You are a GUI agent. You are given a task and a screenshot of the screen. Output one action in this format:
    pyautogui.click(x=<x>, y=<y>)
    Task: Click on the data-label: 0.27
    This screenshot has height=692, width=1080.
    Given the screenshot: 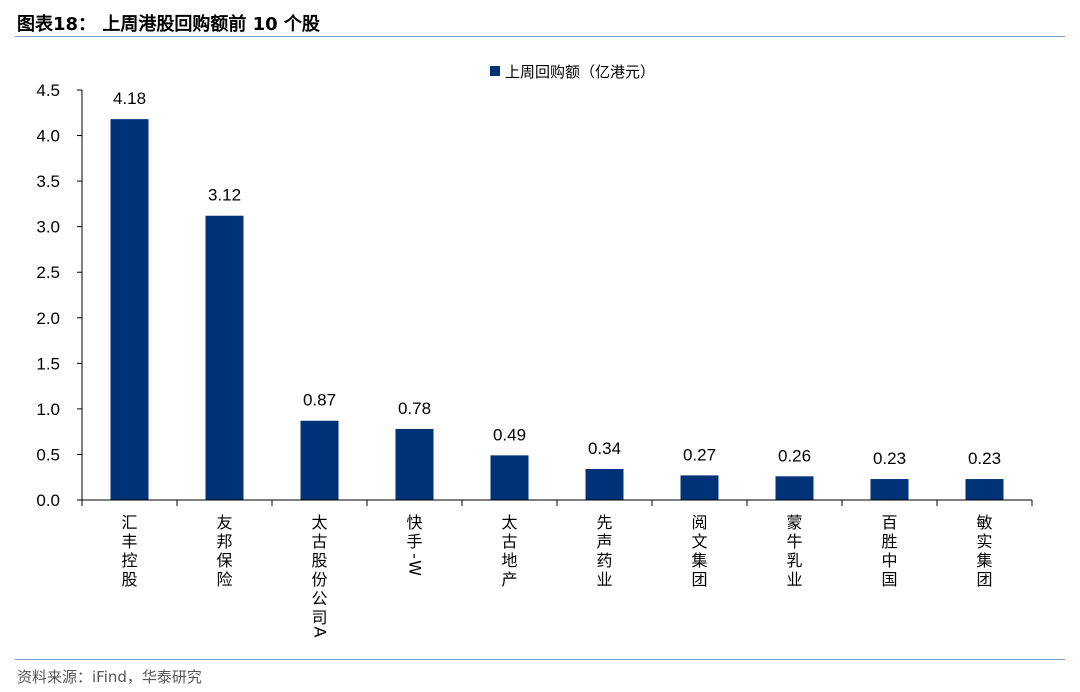 What is the action you would take?
    pyautogui.click(x=699, y=454)
    